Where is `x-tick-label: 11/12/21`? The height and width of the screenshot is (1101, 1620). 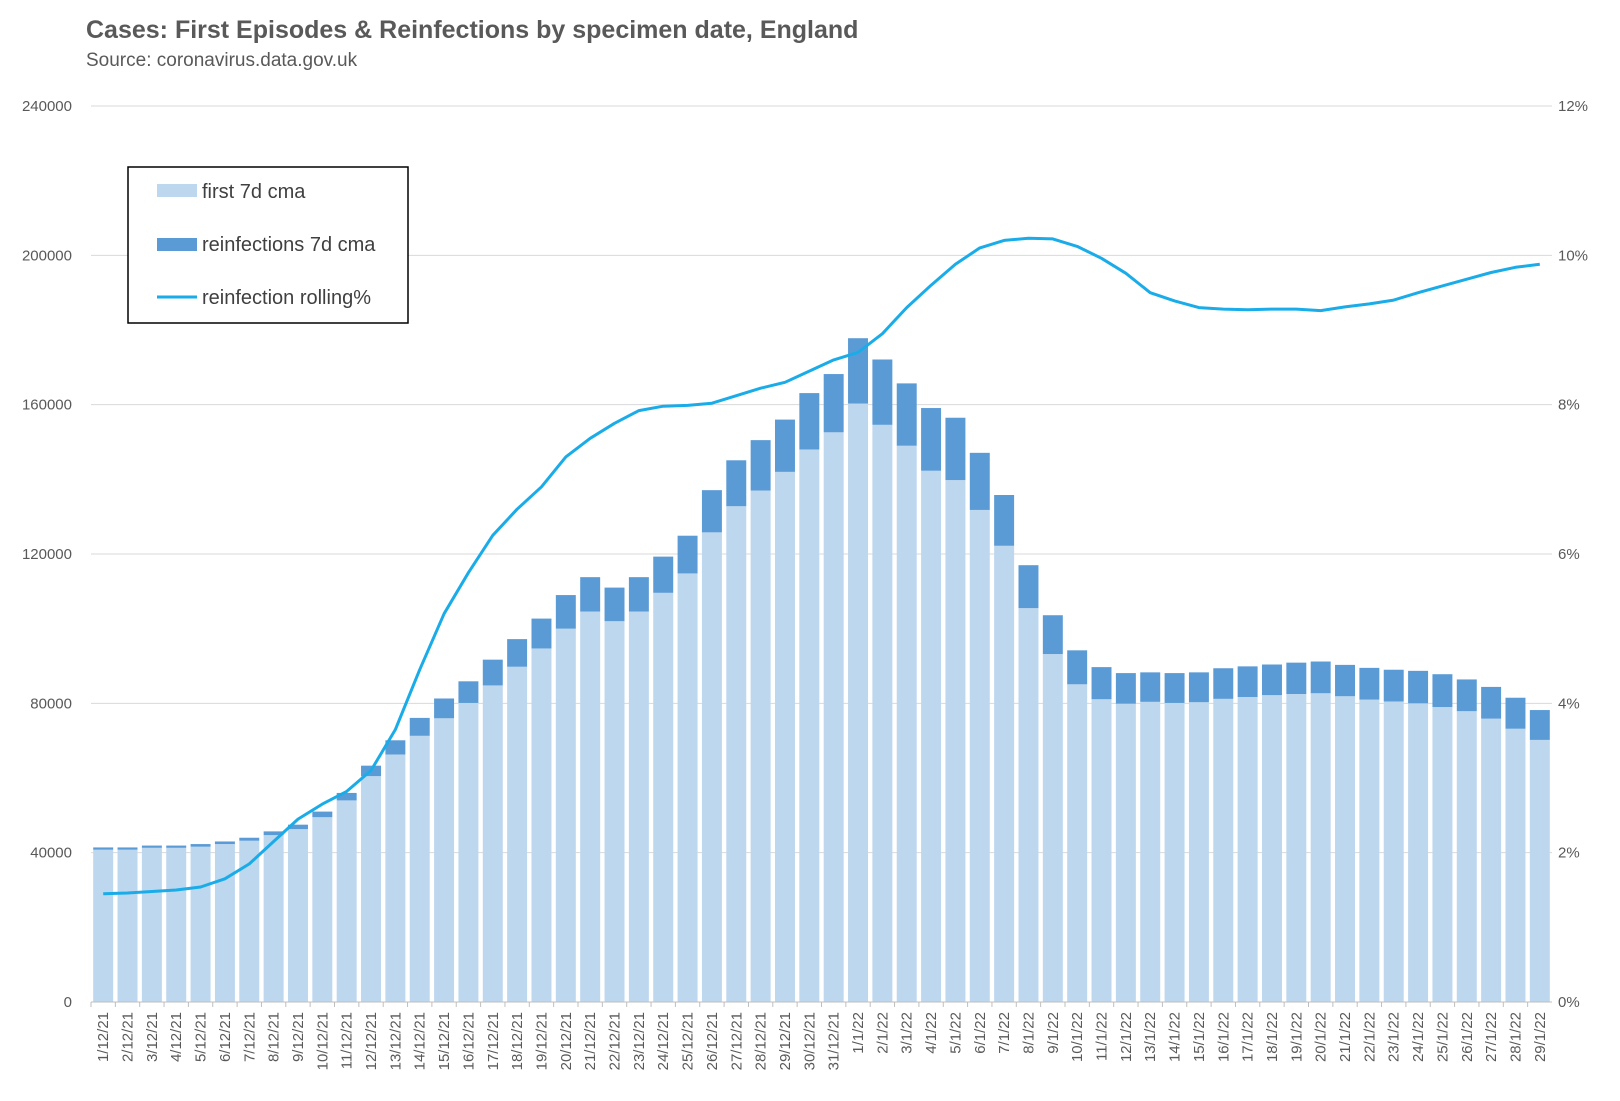
x-tick-label: 11/12/21 is located at coordinates (347, 1040).